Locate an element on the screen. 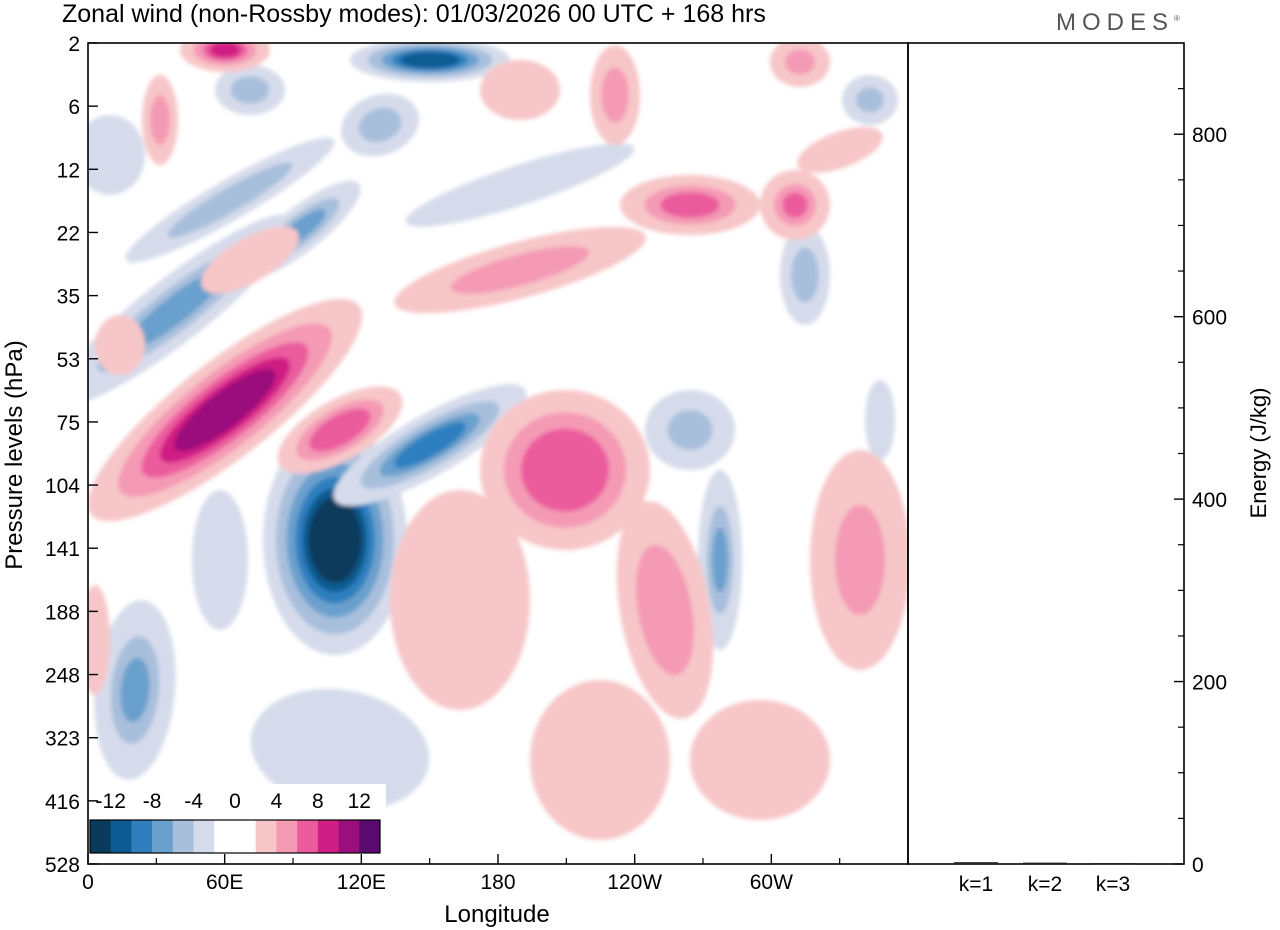 This screenshot has width=1280, height=930. energy-bar-label: k=2 is located at coordinates (1045, 884).